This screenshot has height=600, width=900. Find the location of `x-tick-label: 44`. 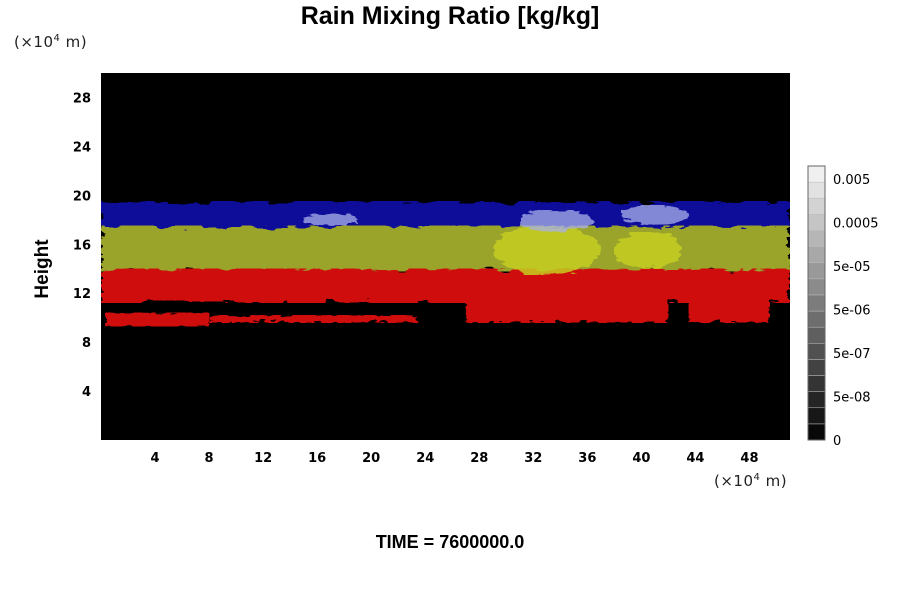

x-tick-label: 44 is located at coordinates (695, 458).